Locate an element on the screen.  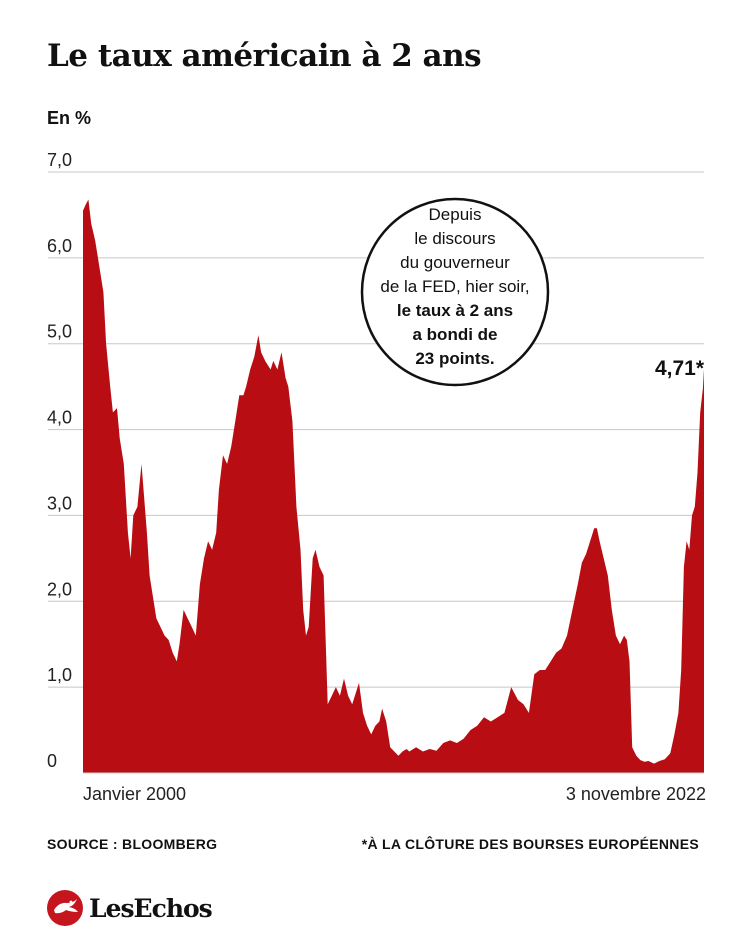
annotation-line-bold: 23 points. is located at coordinates (454, 358).